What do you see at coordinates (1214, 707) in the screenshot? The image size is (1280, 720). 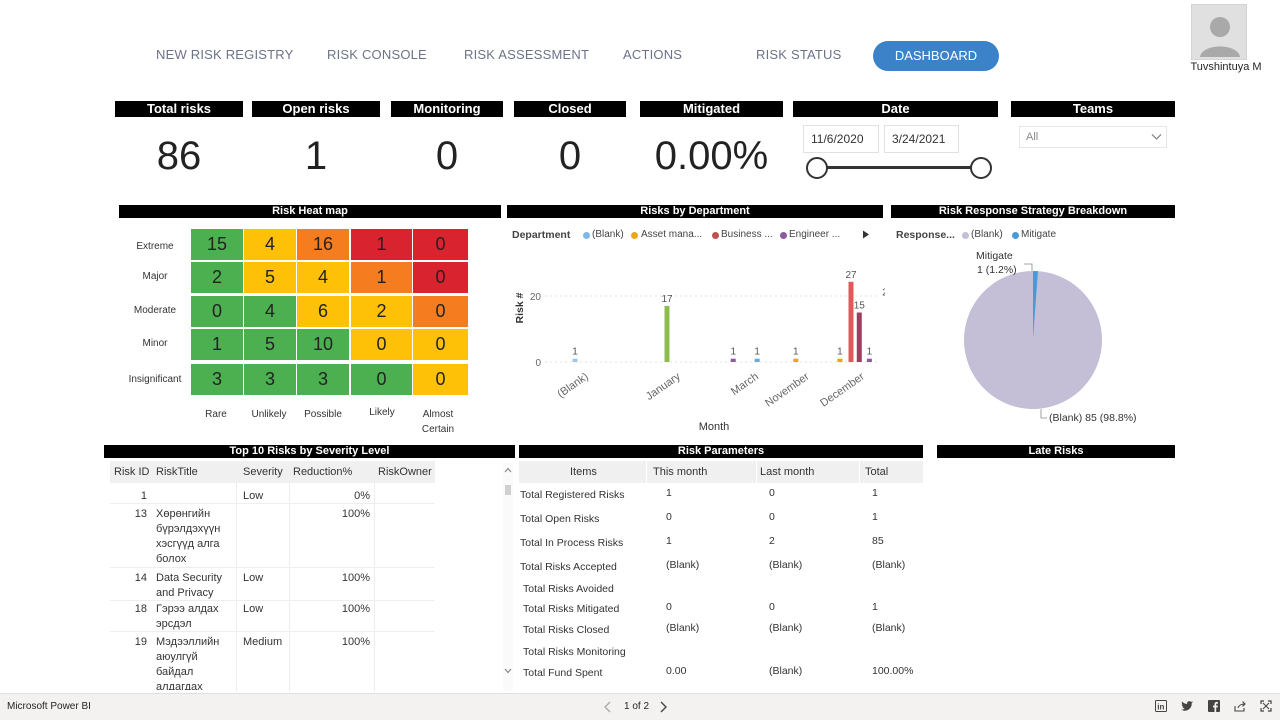 I see `facebook-icon` at bounding box center [1214, 707].